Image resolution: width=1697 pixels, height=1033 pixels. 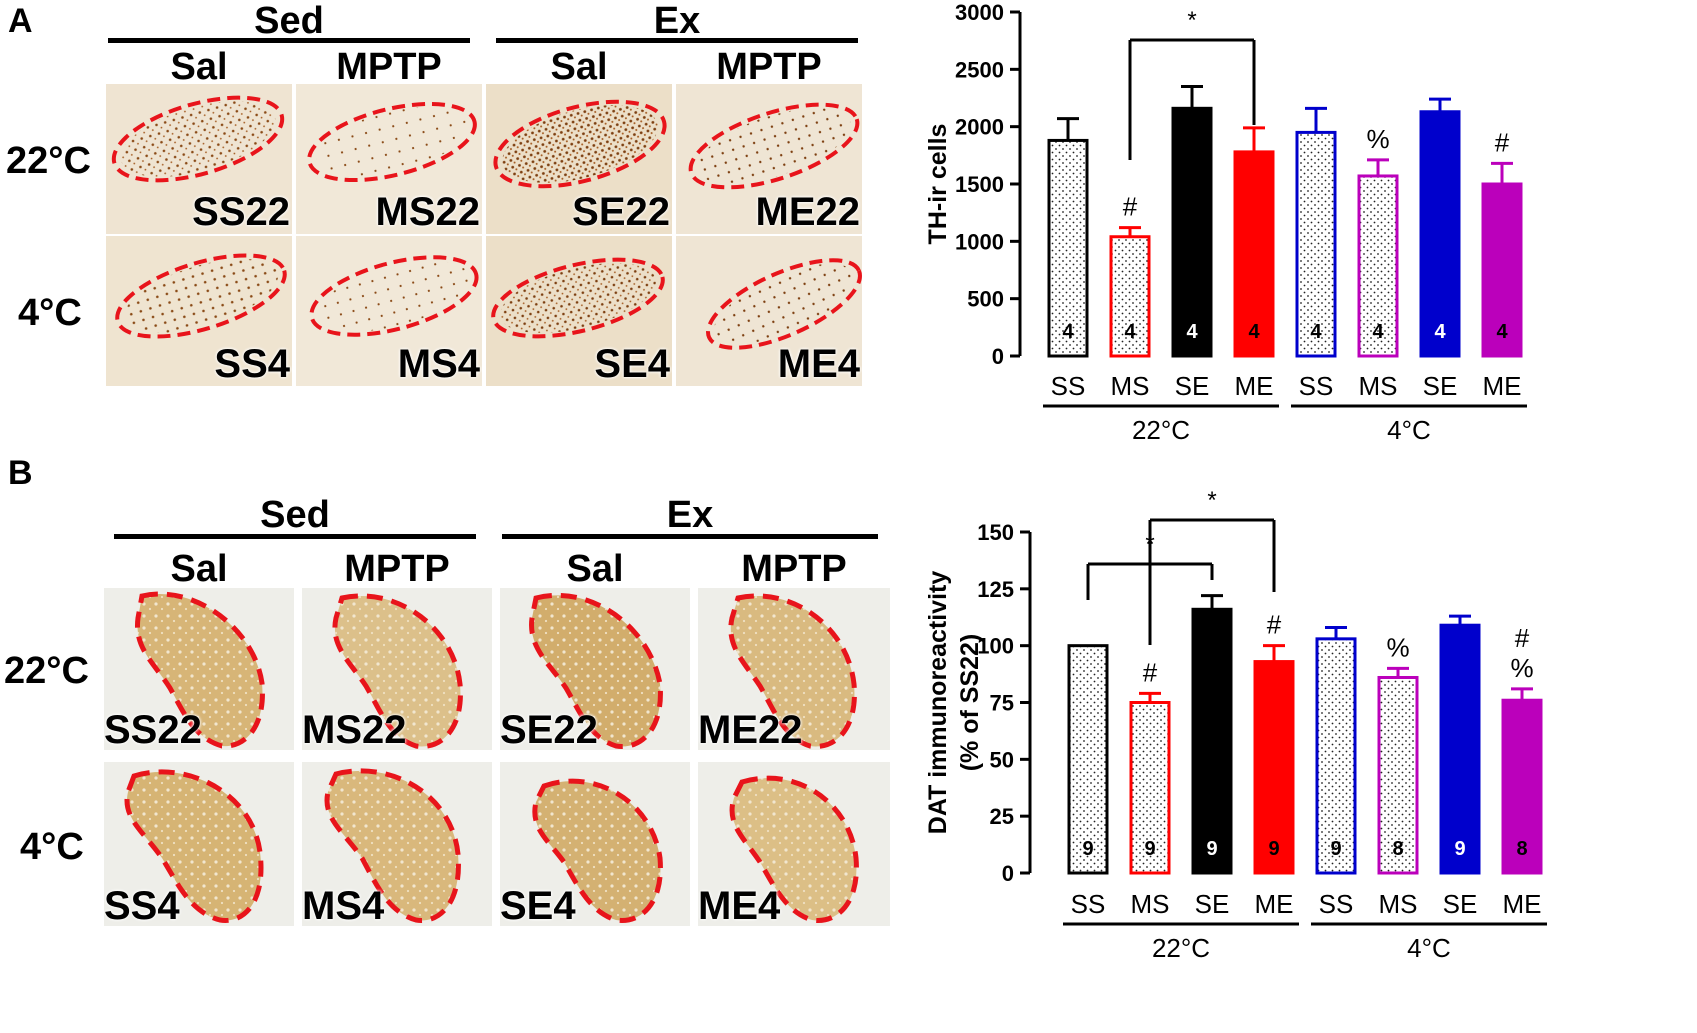 What do you see at coordinates (995, 646) in the screenshot?
I see `y-tick-label: 100` at bounding box center [995, 646].